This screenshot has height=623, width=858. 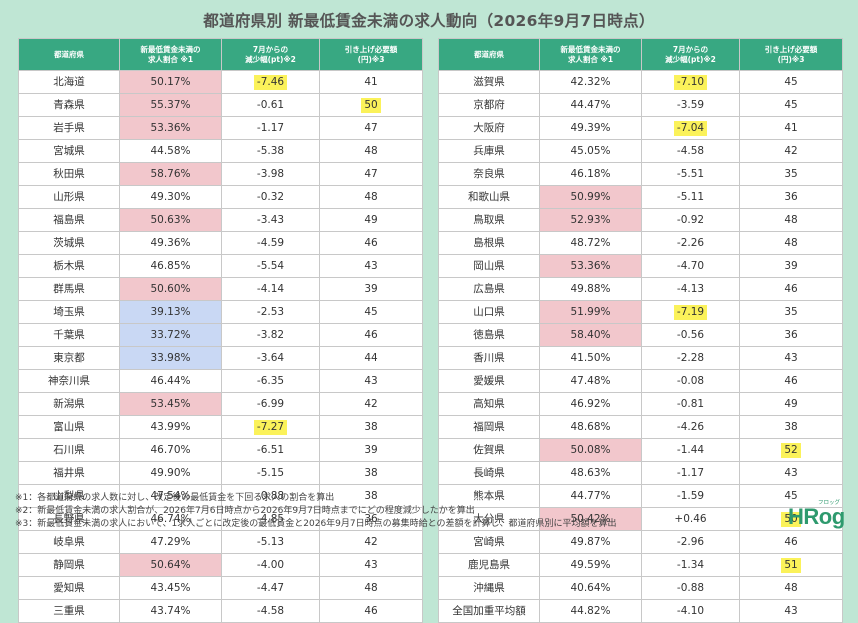 What do you see at coordinates (69, 496) in the screenshot?
I see `prefecture-cell: 山梨県` at bounding box center [69, 496].